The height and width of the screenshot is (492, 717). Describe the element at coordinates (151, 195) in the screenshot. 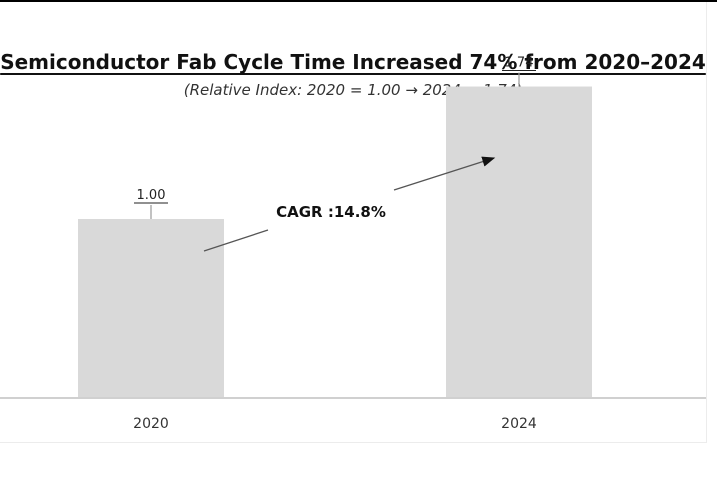

I see `data-label-2020: 1.00` at that location.